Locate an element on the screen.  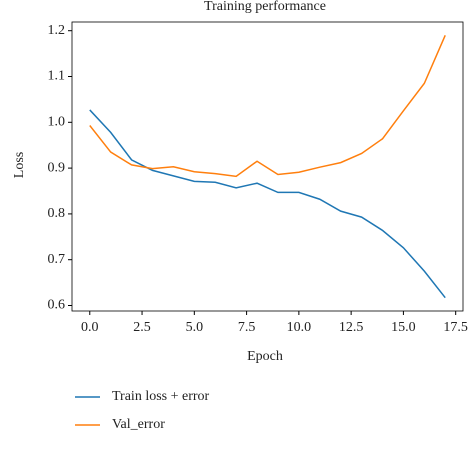
y-tick-label: 0.9 is located at coordinates (57, 167).